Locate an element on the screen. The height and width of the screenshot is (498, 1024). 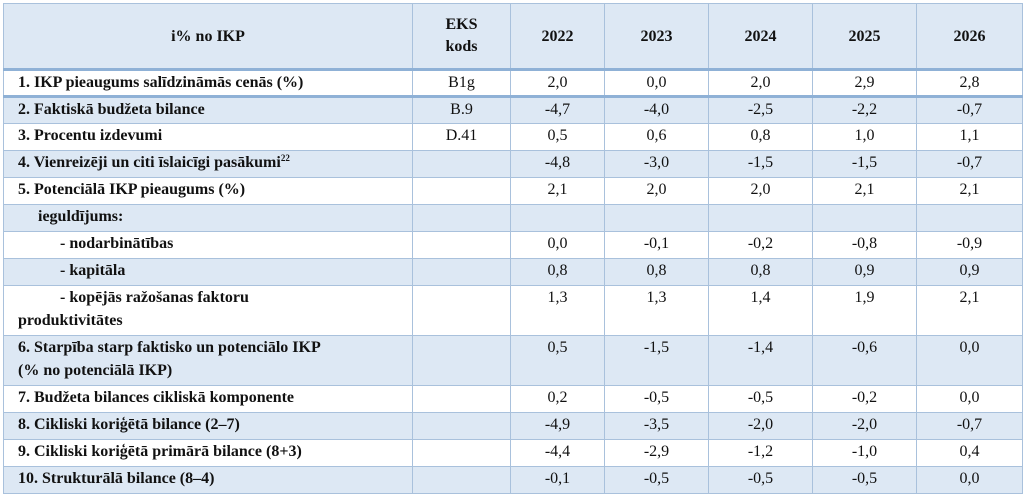
cell-2025: -0,5 is located at coordinates (864, 480).